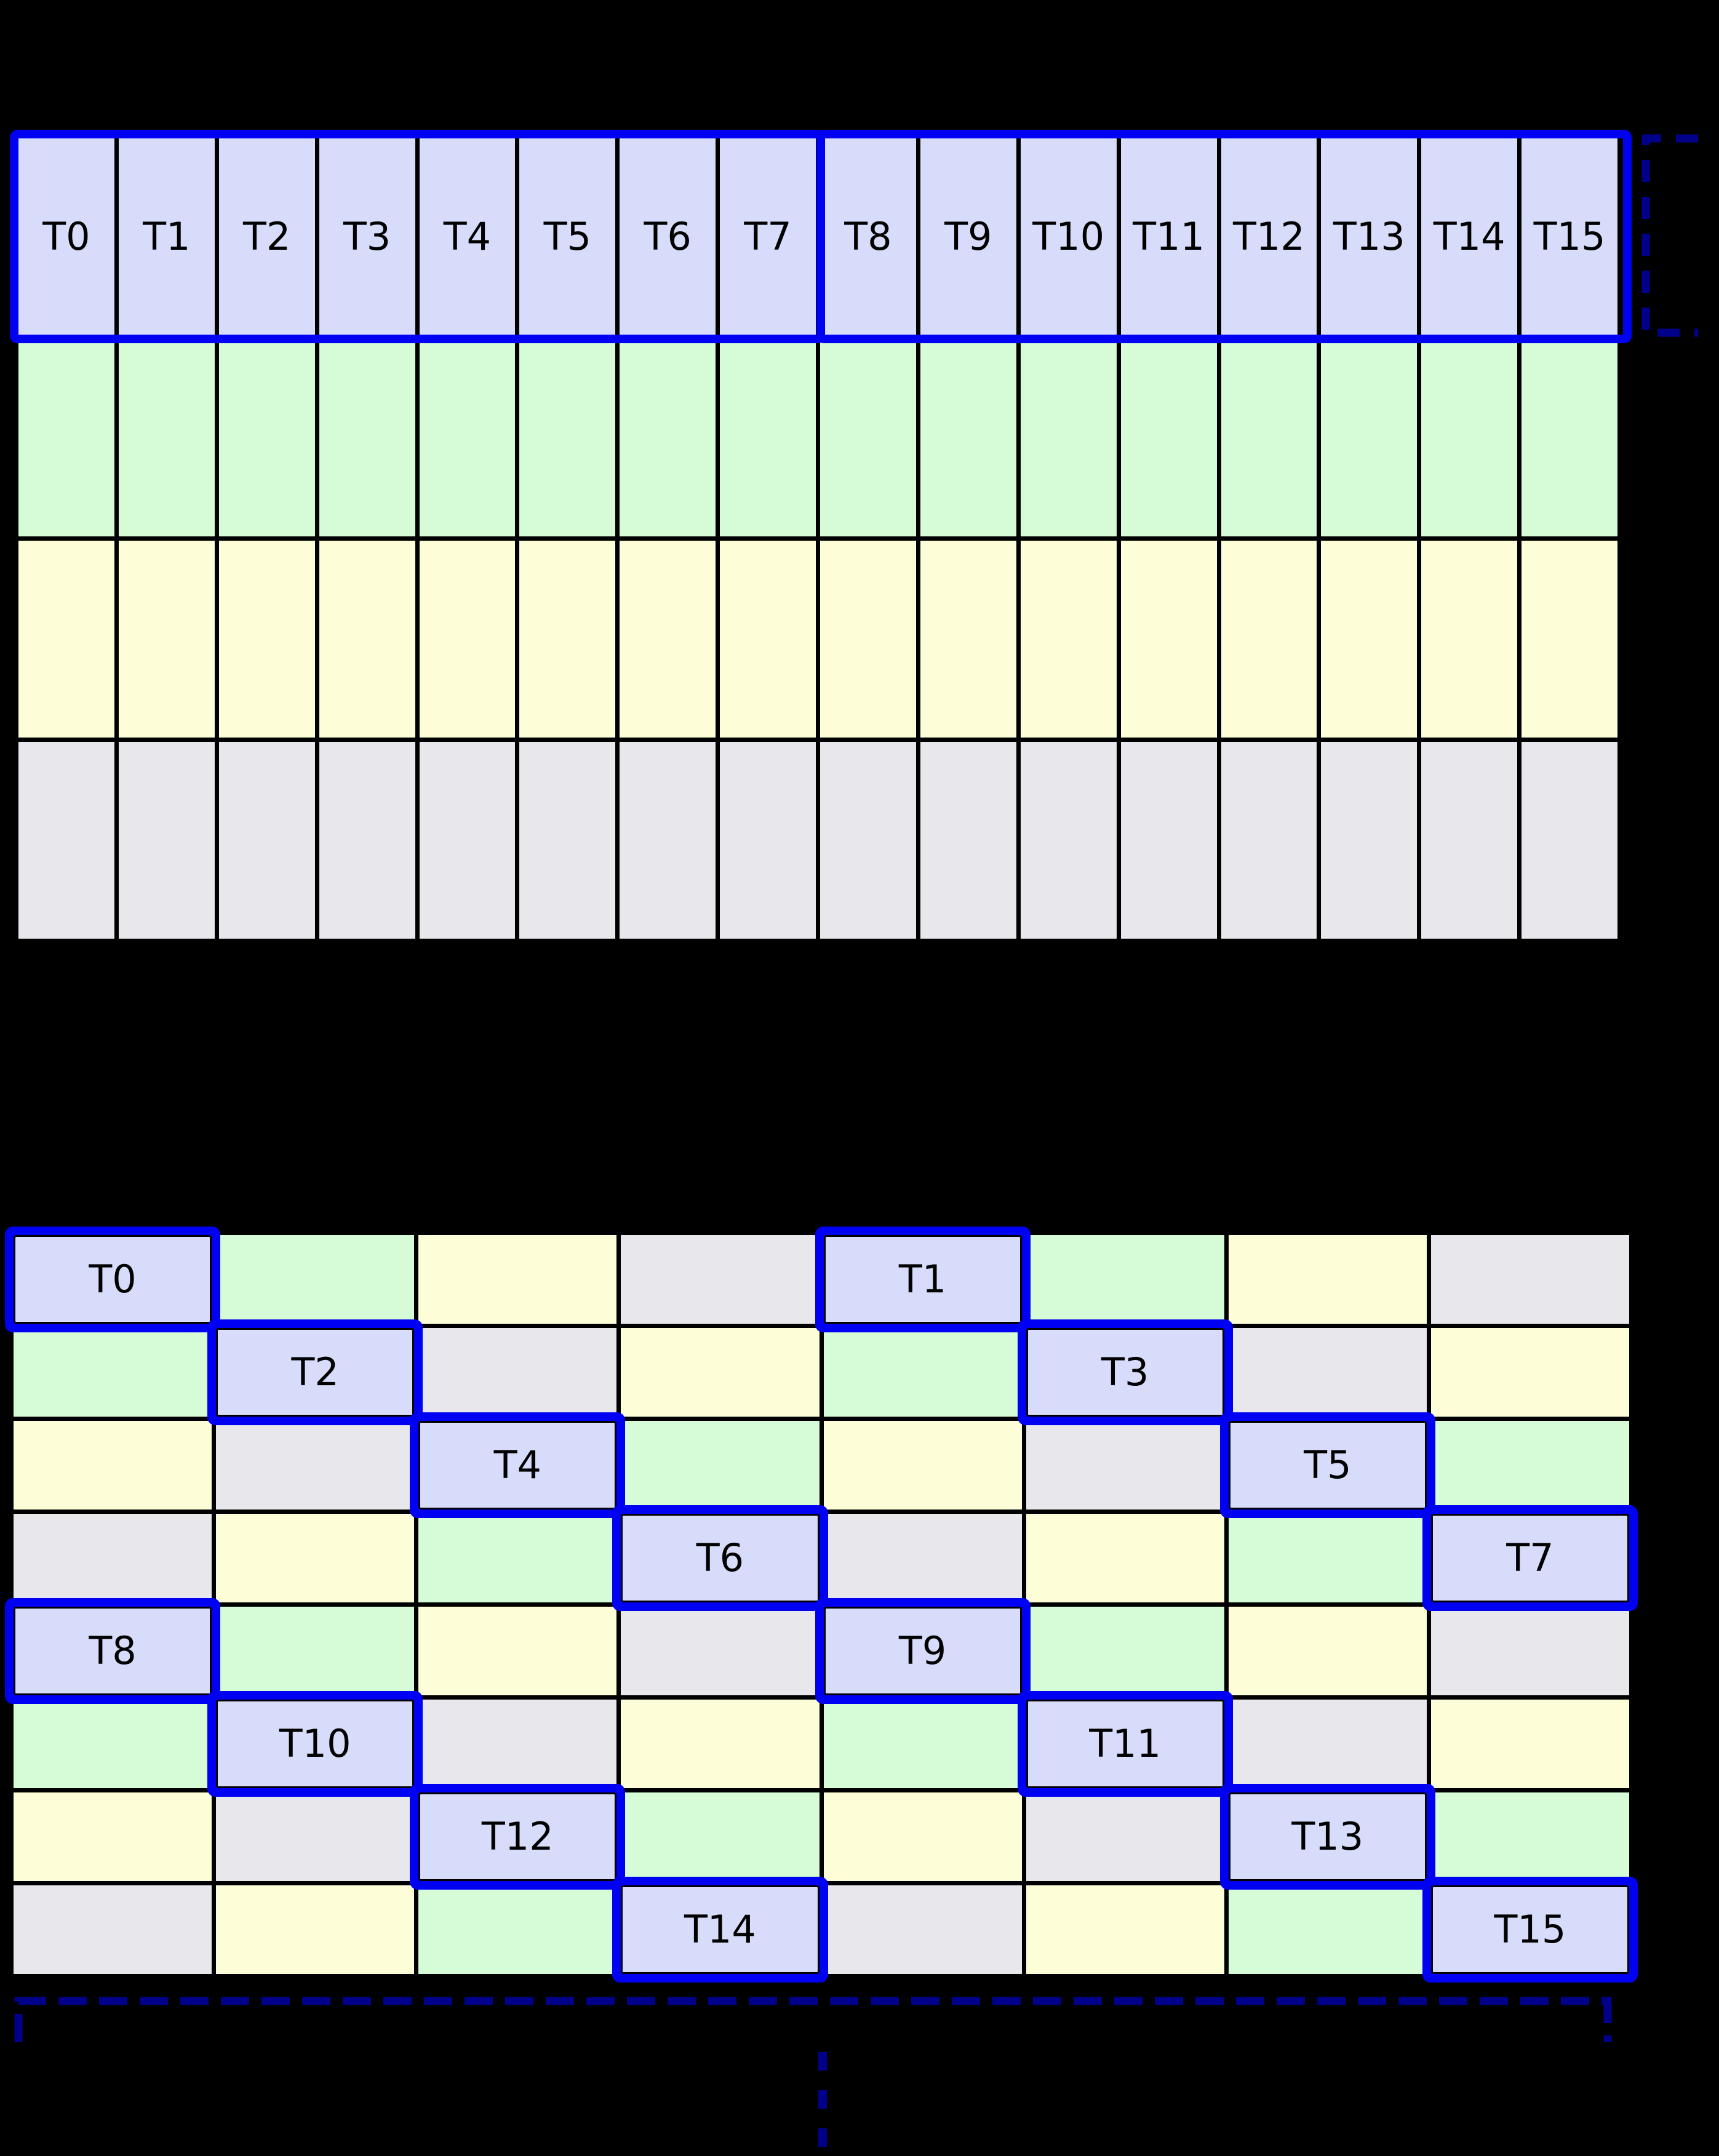  What do you see at coordinates (1530, 1558) in the screenshot?
I see `thread-cell-t7-swizzled: T7` at bounding box center [1530, 1558].